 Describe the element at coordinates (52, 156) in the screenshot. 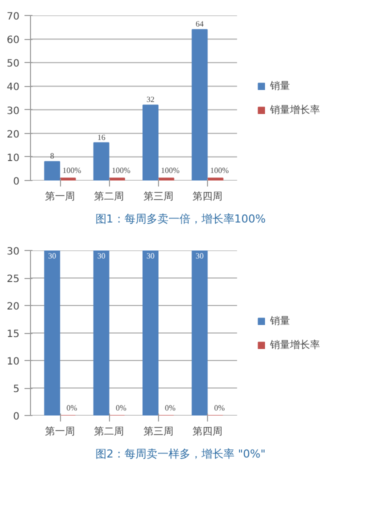

I see `data-label: 8` at that location.